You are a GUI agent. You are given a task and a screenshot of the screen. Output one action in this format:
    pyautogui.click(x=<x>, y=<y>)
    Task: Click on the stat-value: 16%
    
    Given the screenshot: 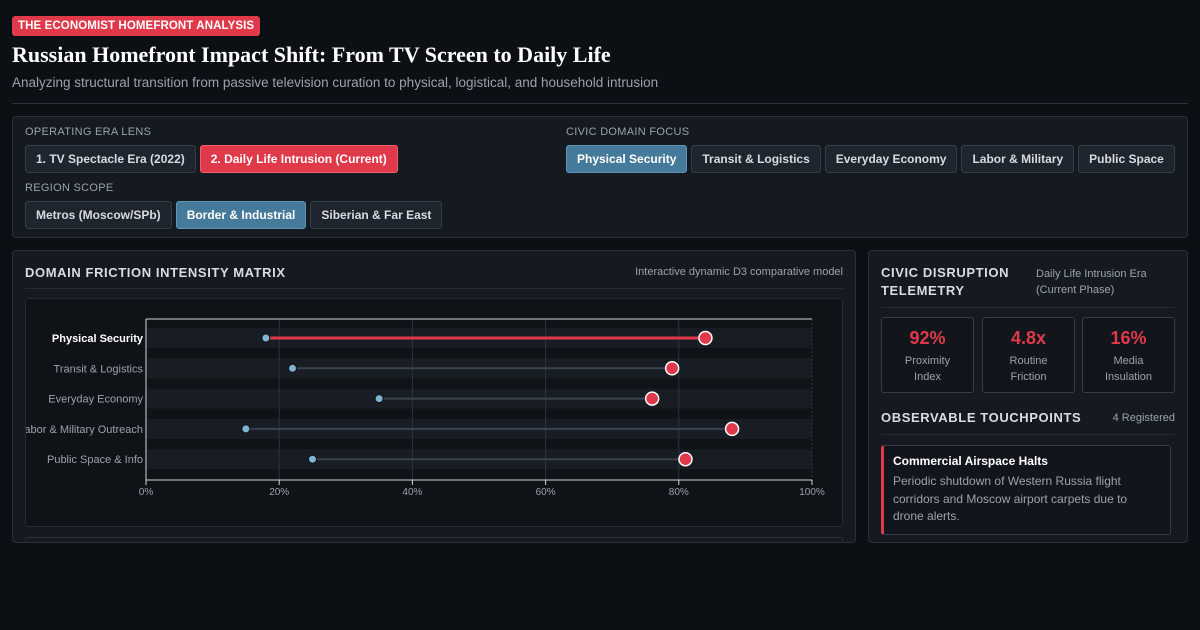 What is the action you would take?
    pyautogui.click(x=1128, y=338)
    